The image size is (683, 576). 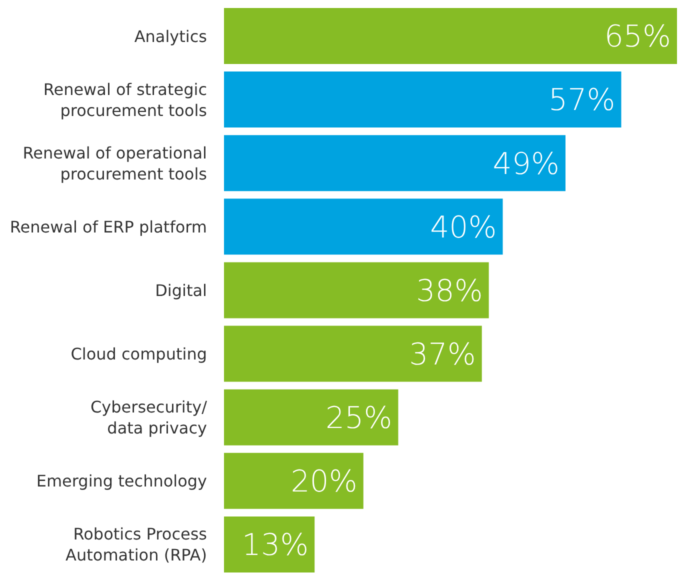 What do you see at coordinates (125, 99) in the screenshot?
I see `y-tick-label: Renewal of strategic procurement tools` at bounding box center [125, 99].